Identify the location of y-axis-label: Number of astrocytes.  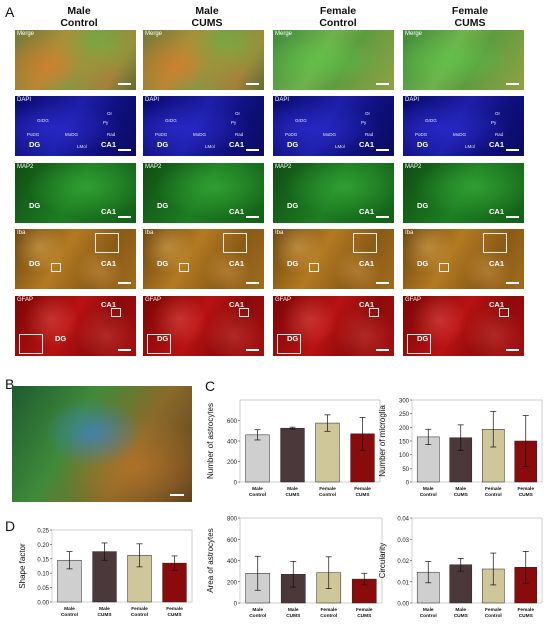
(210, 441).